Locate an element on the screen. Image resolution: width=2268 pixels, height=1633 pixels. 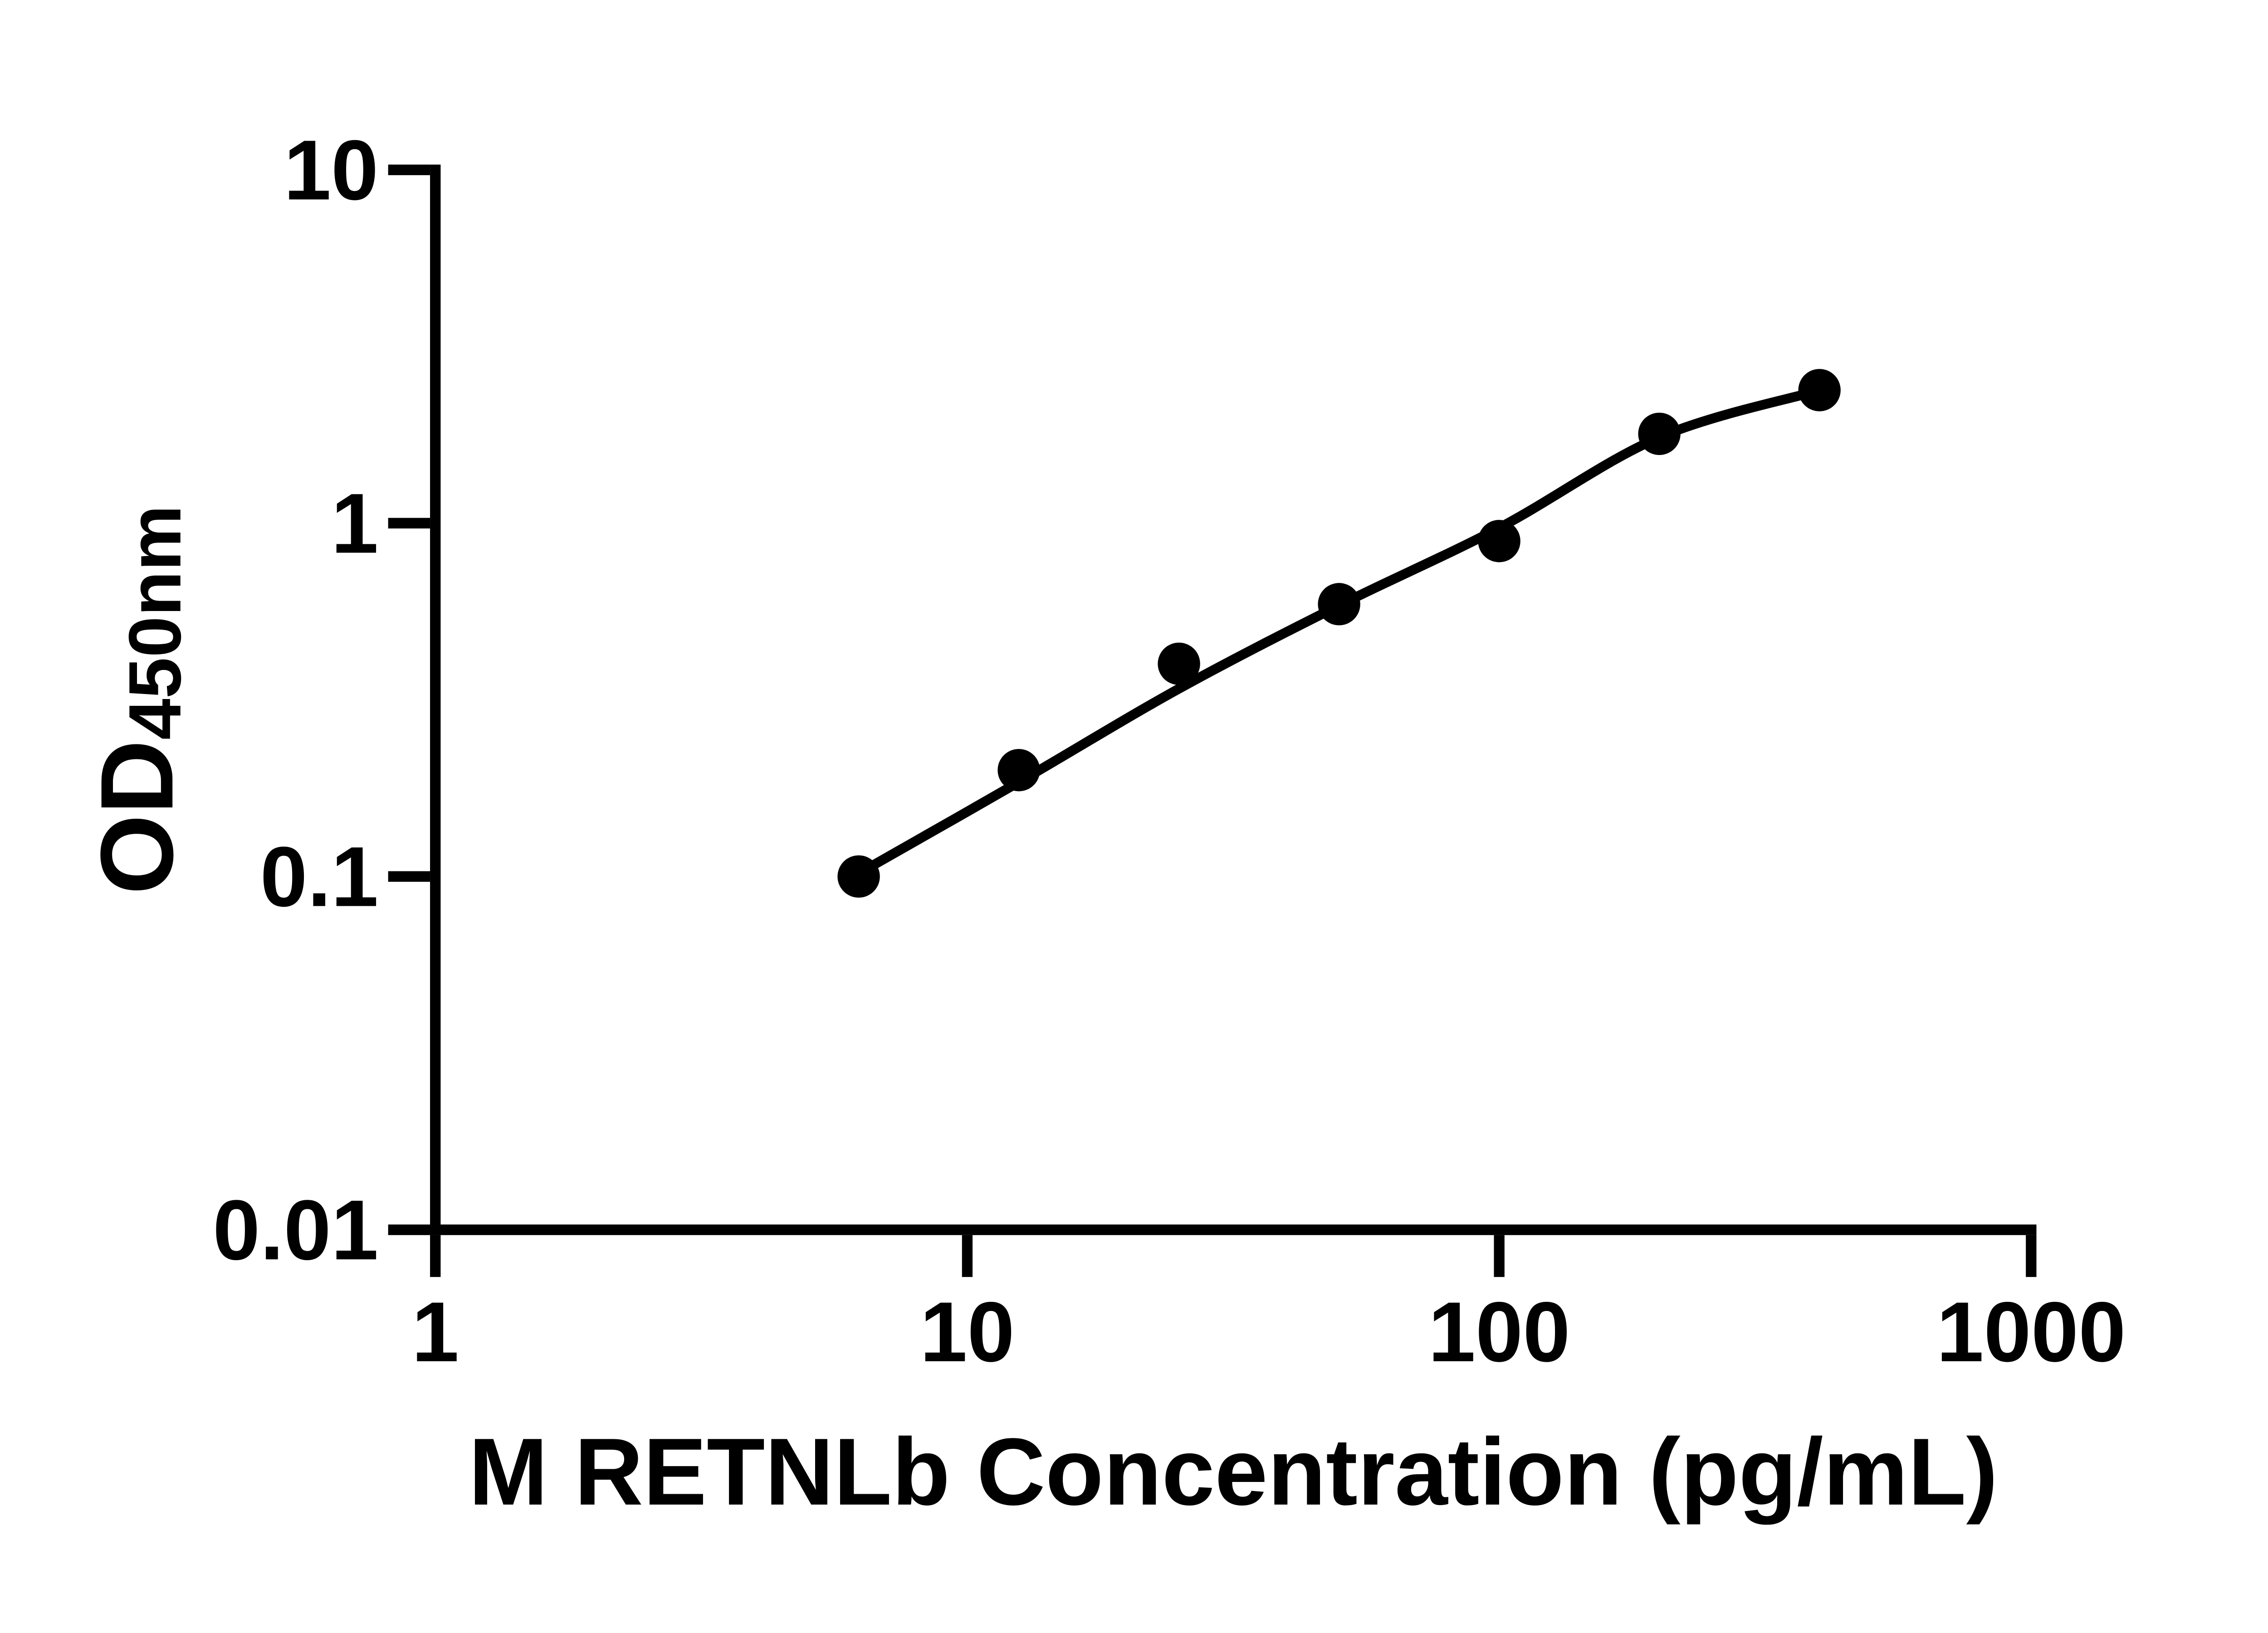
y-axis-title-subscript: 450nm is located at coordinates (154, 622).